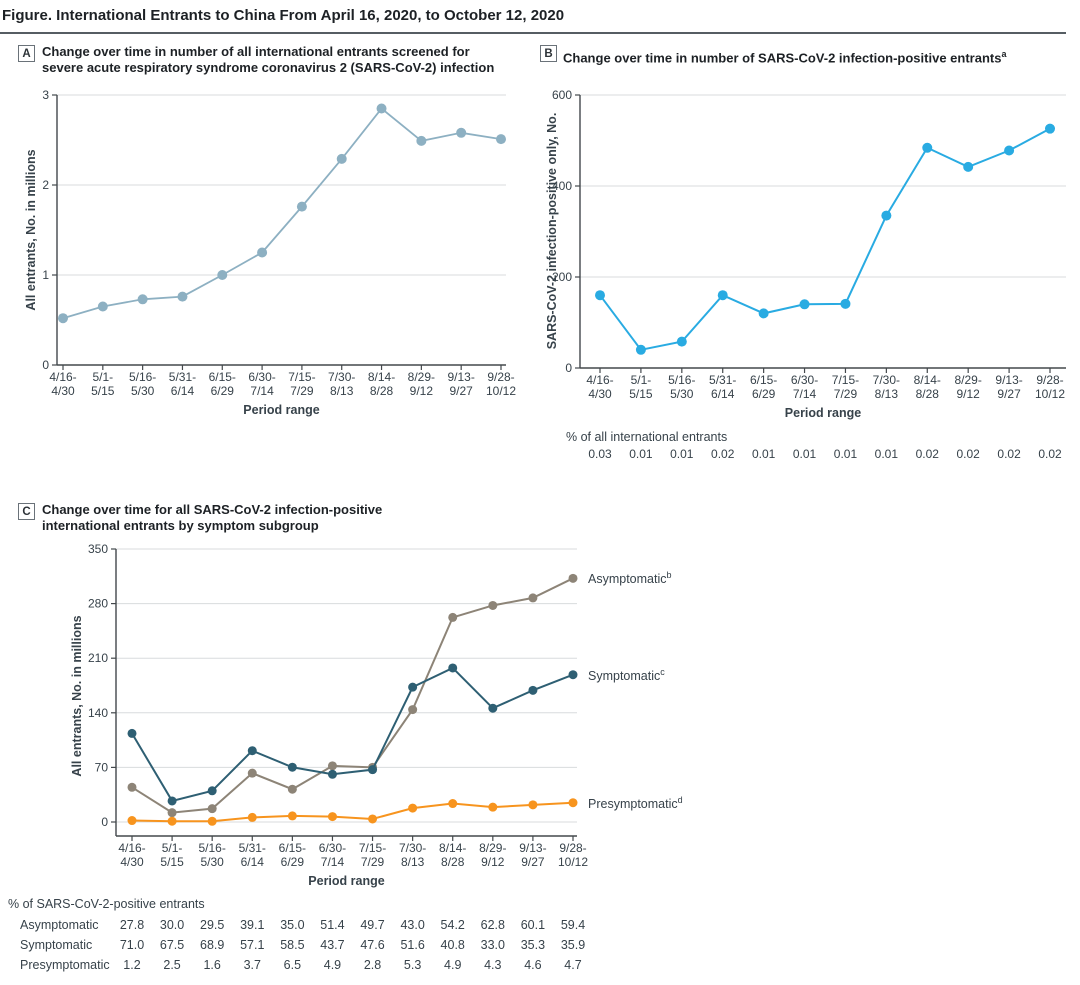  I want to click on x-category-label: 8/28, so click(382, 391).